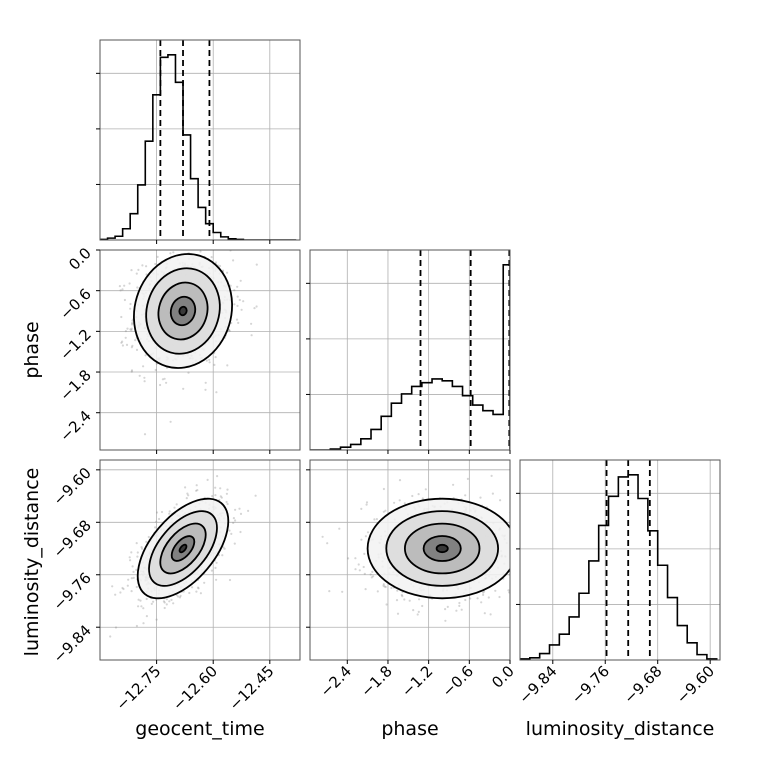 This screenshot has height=760, width=760. I want to click on joint-phase-vs-luminosity_distance-plot-area, so click(428, 560).